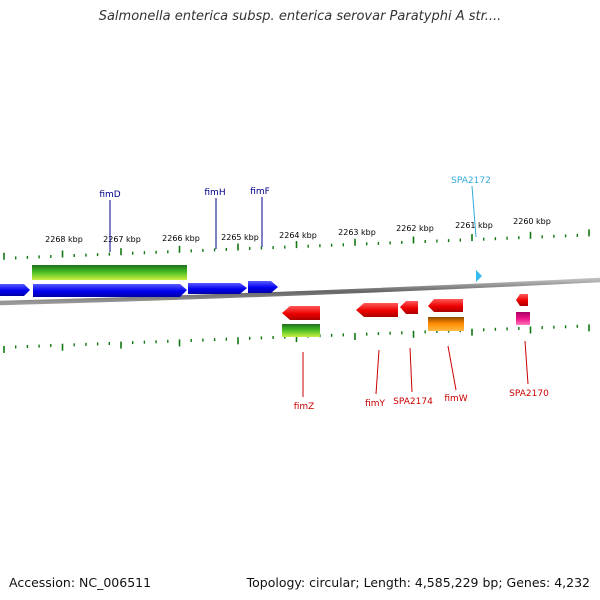 This screenshot has height=600, width=600. Describe the element at coordinates (214, 193) in the screenshot. I see `gene-label-fimH: fimH` at that location.